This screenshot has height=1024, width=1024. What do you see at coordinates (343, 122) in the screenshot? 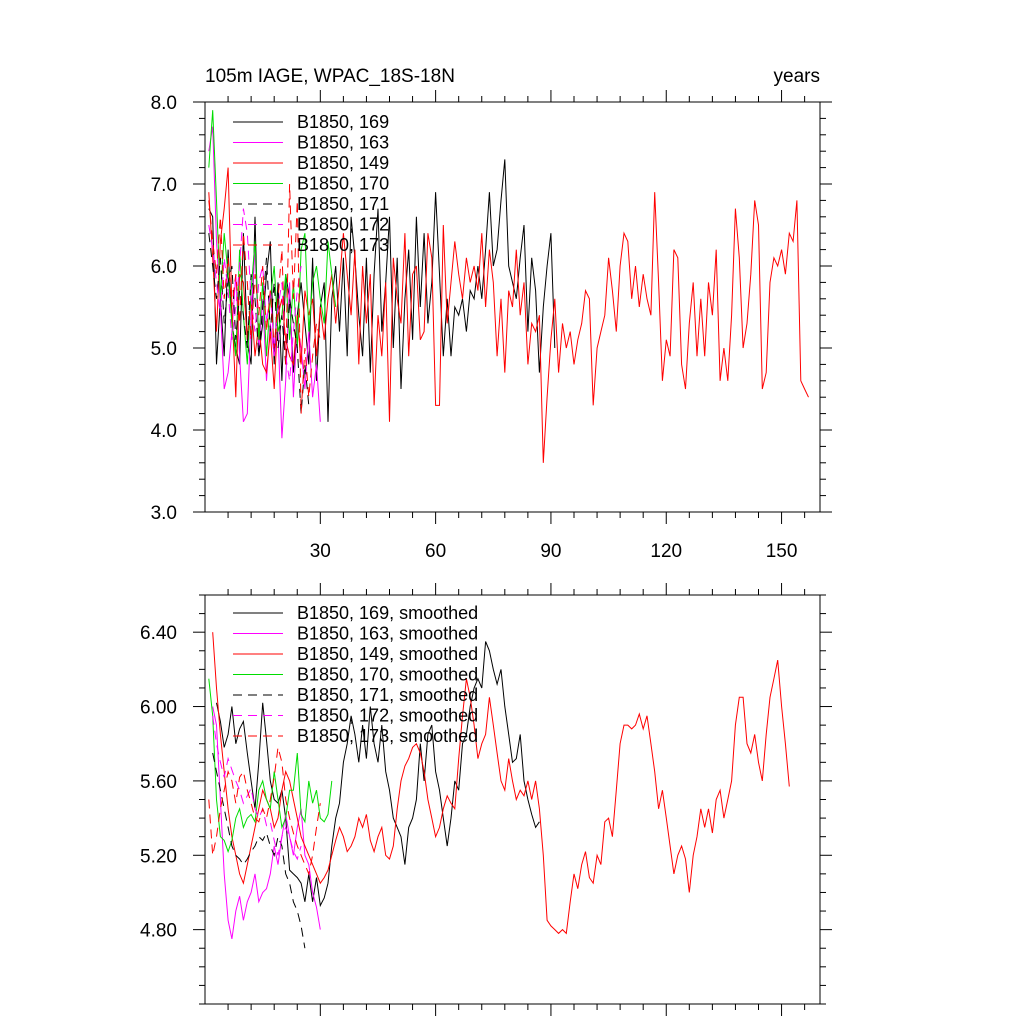
I see `top-legend-label-0: B1850, 169` at bounding box center [343, 122].